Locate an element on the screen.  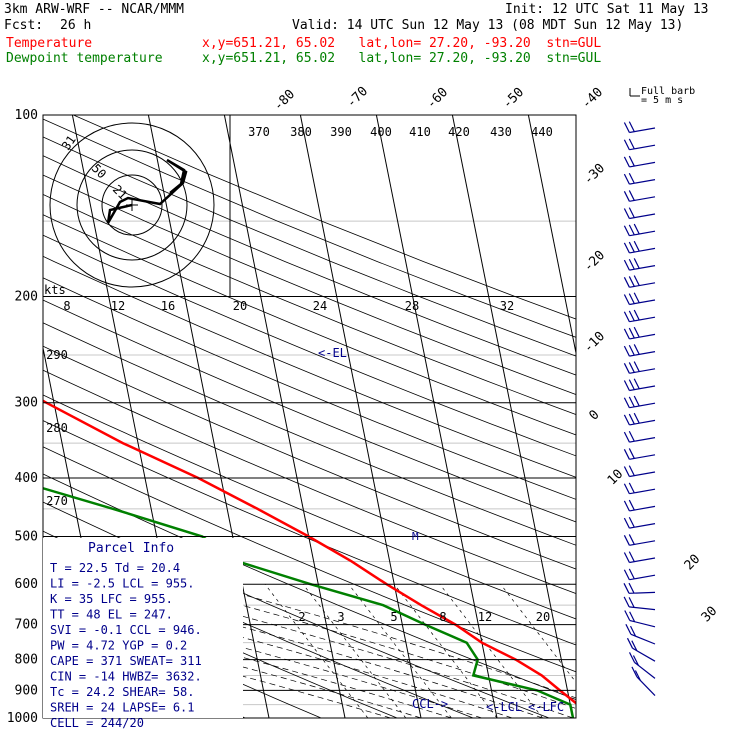
isotherm-label: 20 is located at coordinates (693, 563).